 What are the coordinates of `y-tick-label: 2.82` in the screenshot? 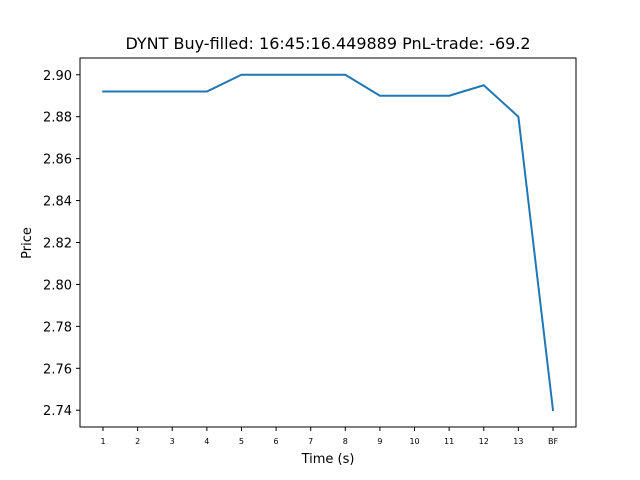 It's located at (57, 244).